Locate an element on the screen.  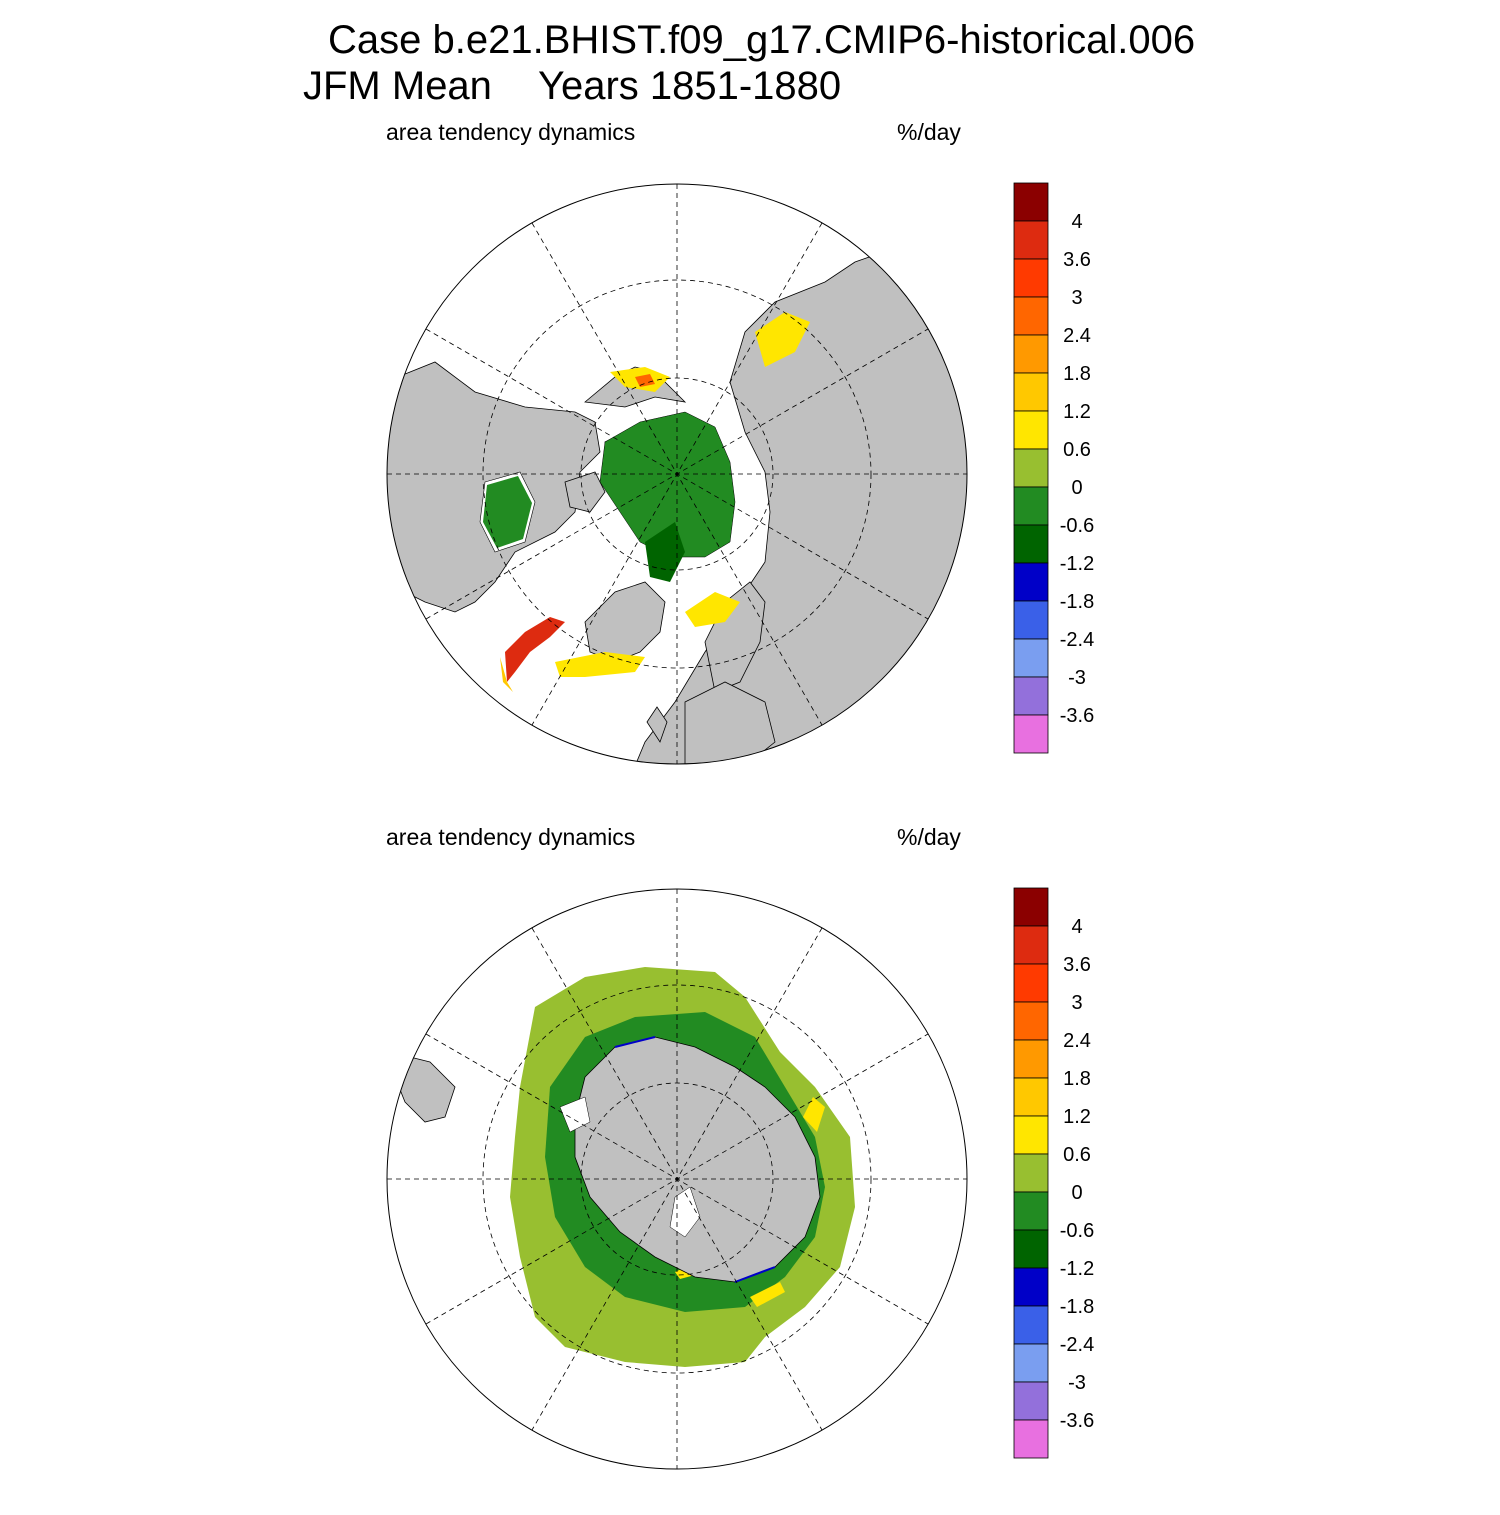
season-title: JFM Mean Years 1851-1880 is located at coordinates (572, 86).